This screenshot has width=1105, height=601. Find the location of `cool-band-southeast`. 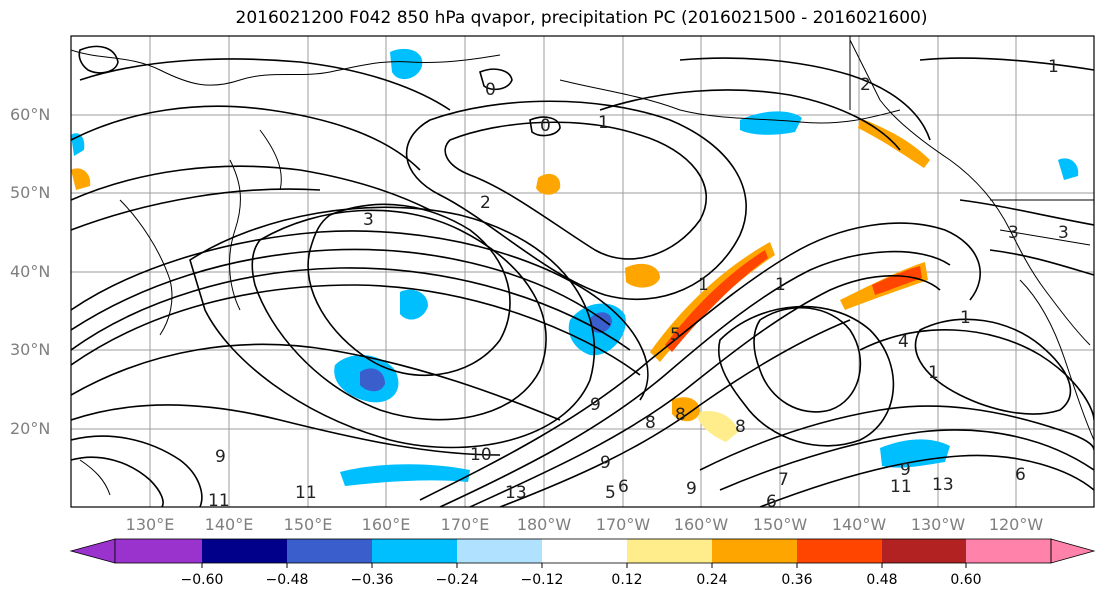

cool-band-southeast is located at coordinates (915, 453).